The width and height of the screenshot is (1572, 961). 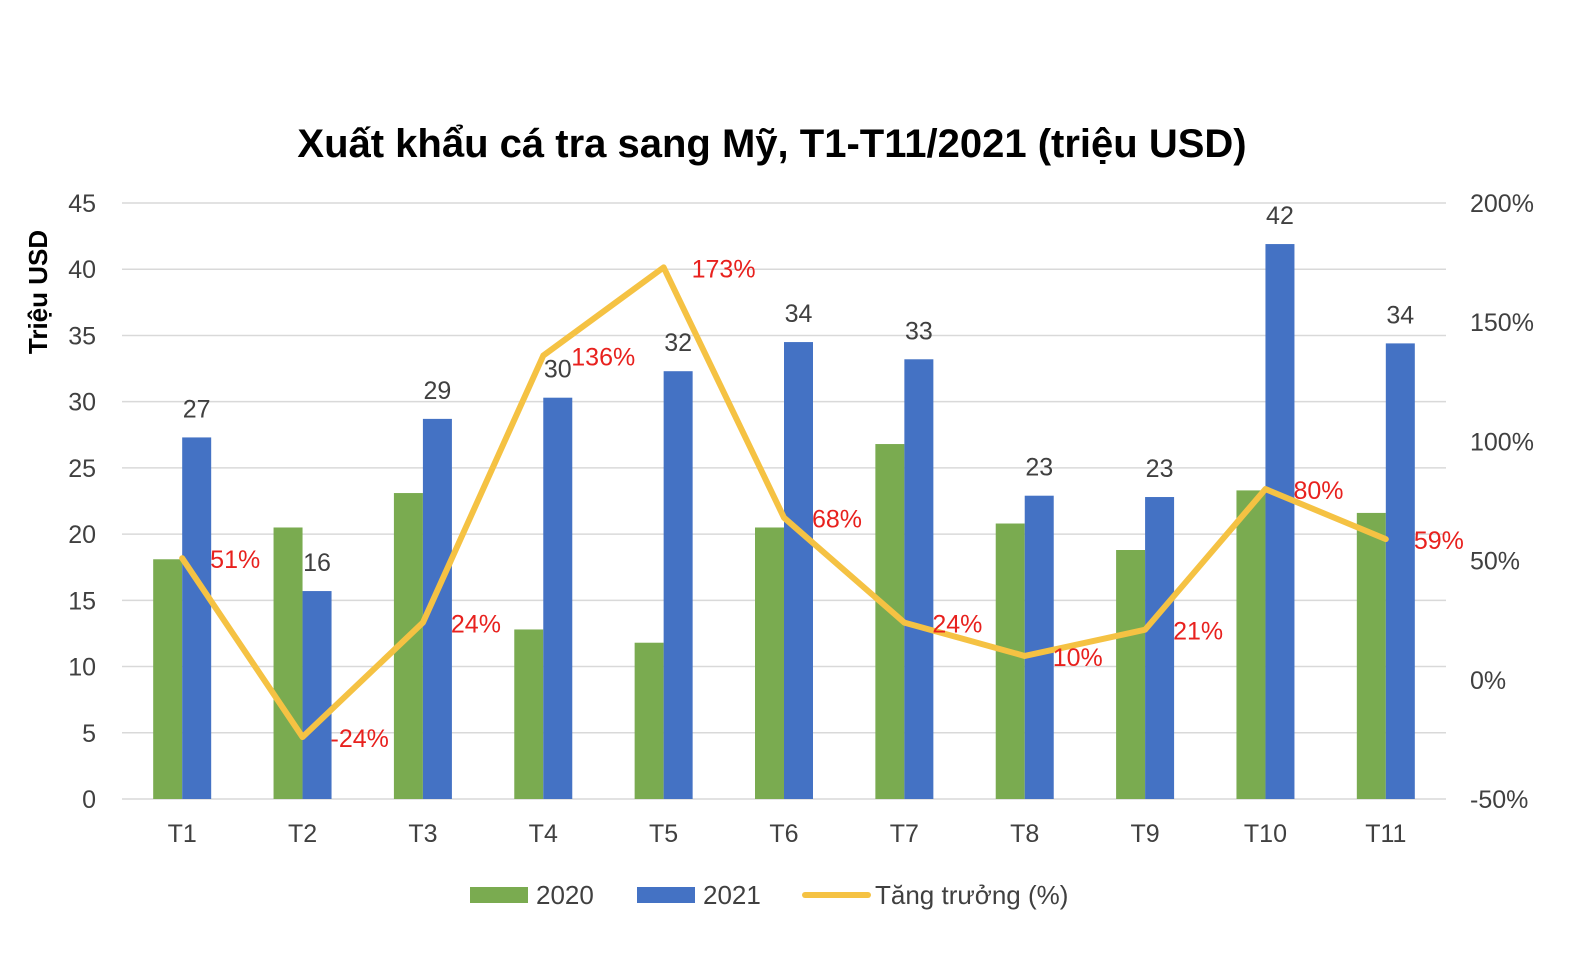 What do you see at coordinates (724, 269) in the screenshot?
I see `growth-label: 173%` at bounding box center [724, 269].